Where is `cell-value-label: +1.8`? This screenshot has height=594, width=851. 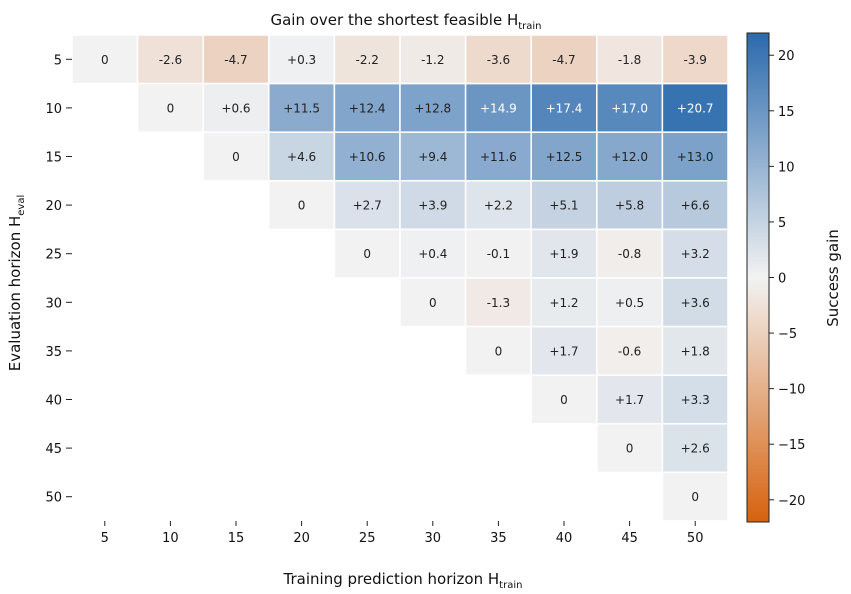 cell-value-label: +1.8 is located at coordinates (695, 351).